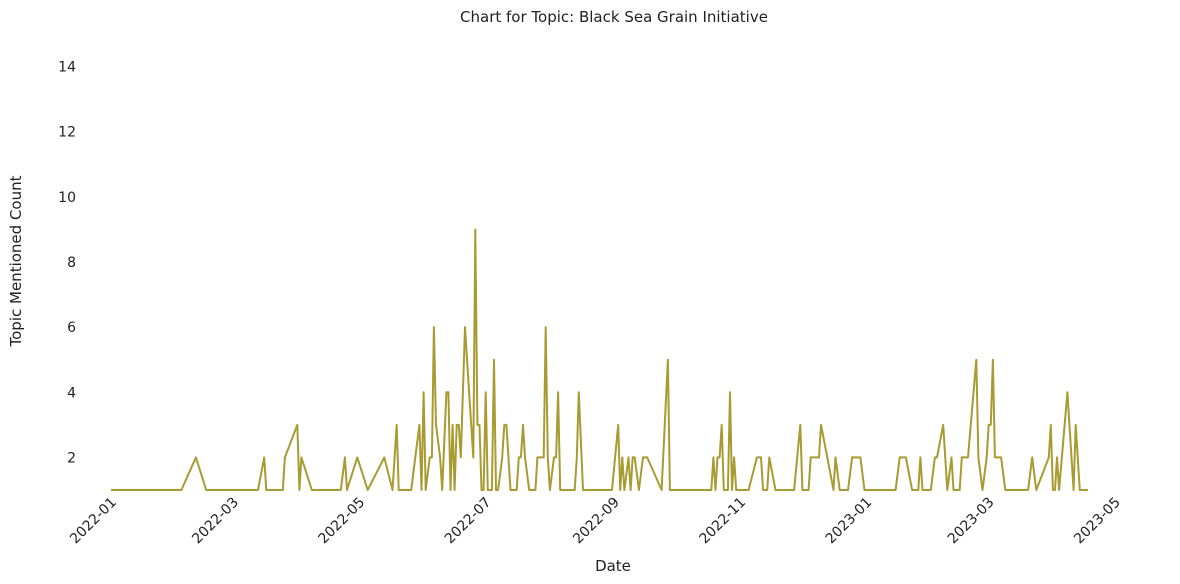  I want to click on x-tick-label: 2022-09, so click(596, 521).